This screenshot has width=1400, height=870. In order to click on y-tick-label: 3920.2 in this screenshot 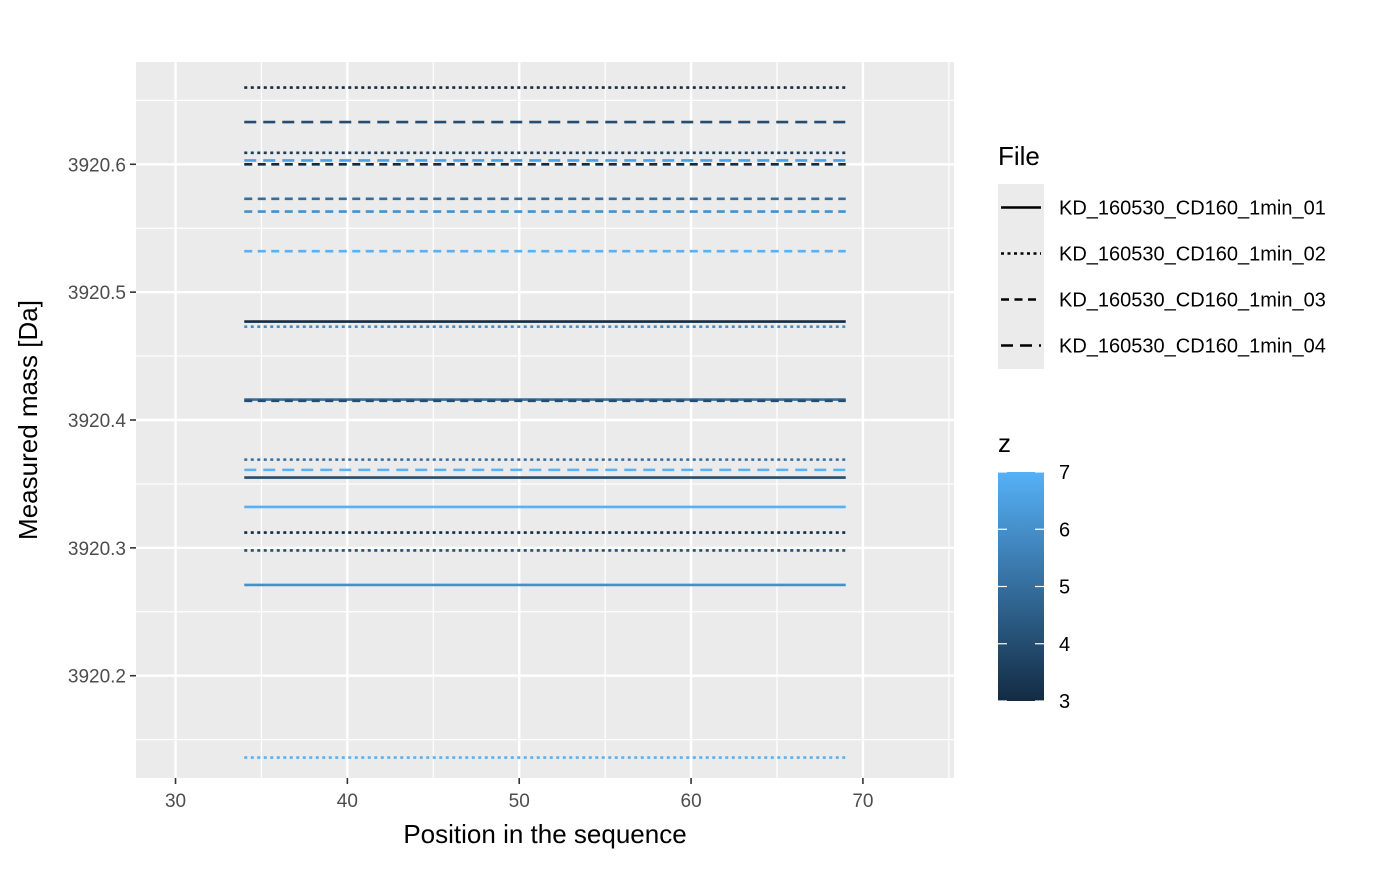, I will do `click(97, 677)`.